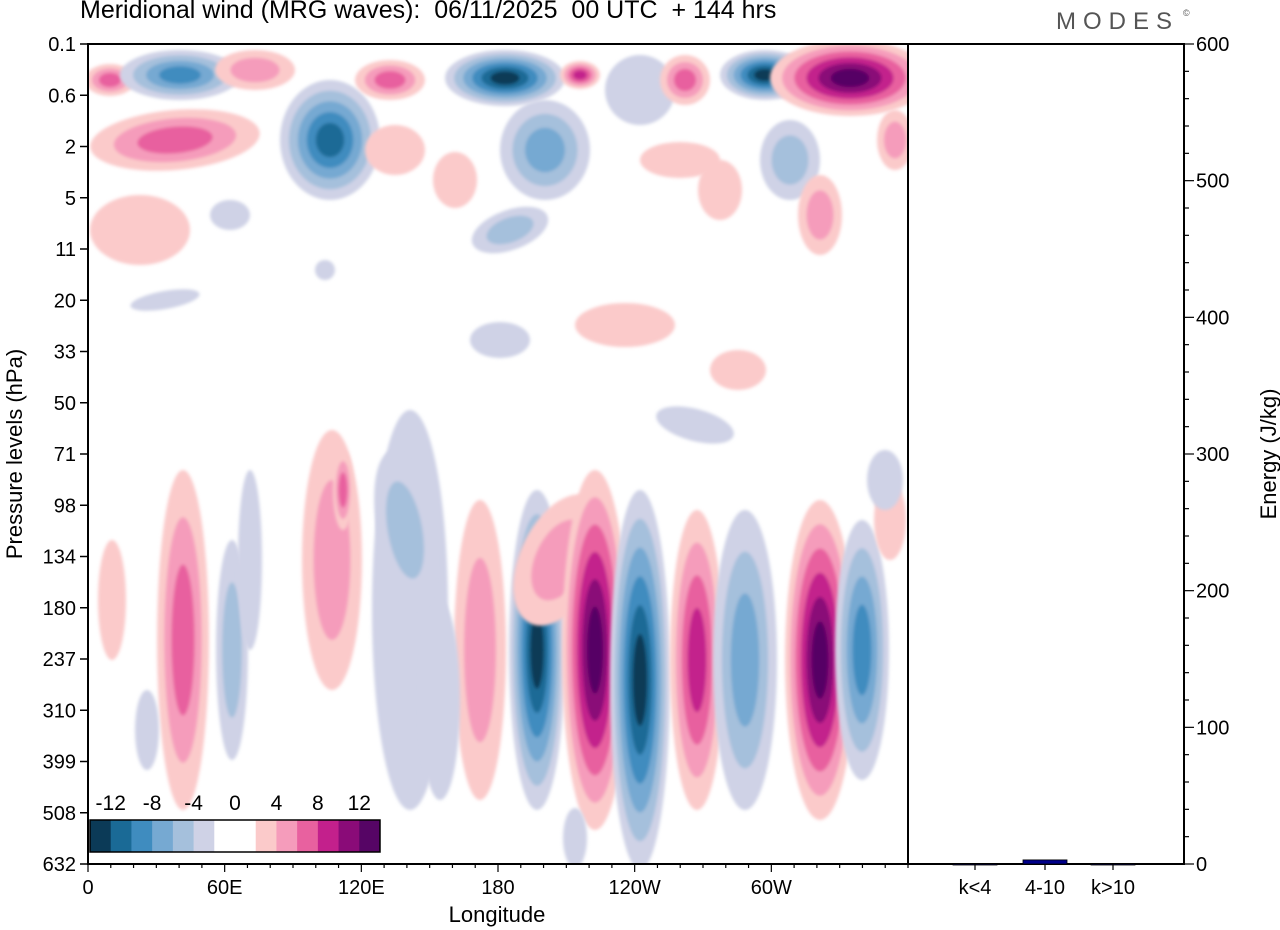 This screenshot has width=1280, height=930. Describe the element at coordinates (1201, 865) in the screenshot. I see `energy-tick-label: 0` at that location.